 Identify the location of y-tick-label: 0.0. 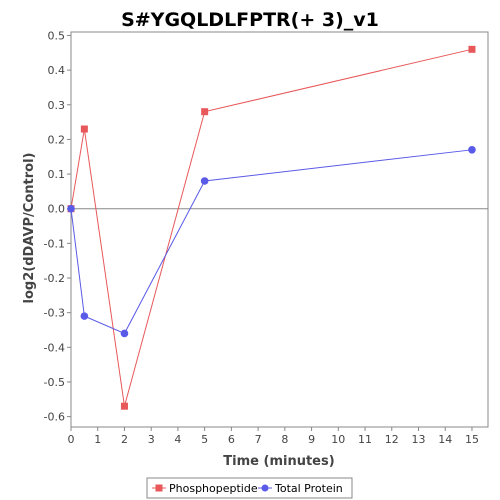
(57, 209).